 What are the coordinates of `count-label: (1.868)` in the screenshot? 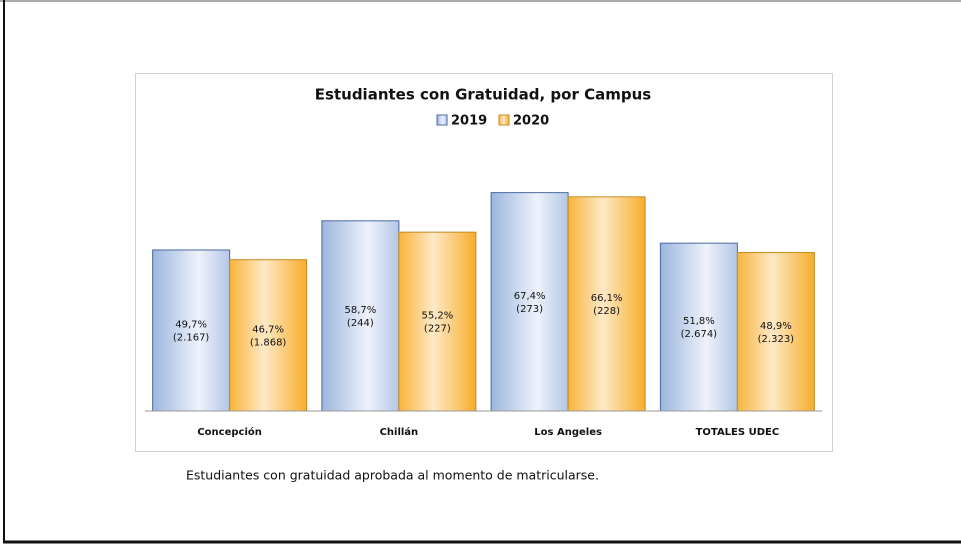 It's located at (268, 342).